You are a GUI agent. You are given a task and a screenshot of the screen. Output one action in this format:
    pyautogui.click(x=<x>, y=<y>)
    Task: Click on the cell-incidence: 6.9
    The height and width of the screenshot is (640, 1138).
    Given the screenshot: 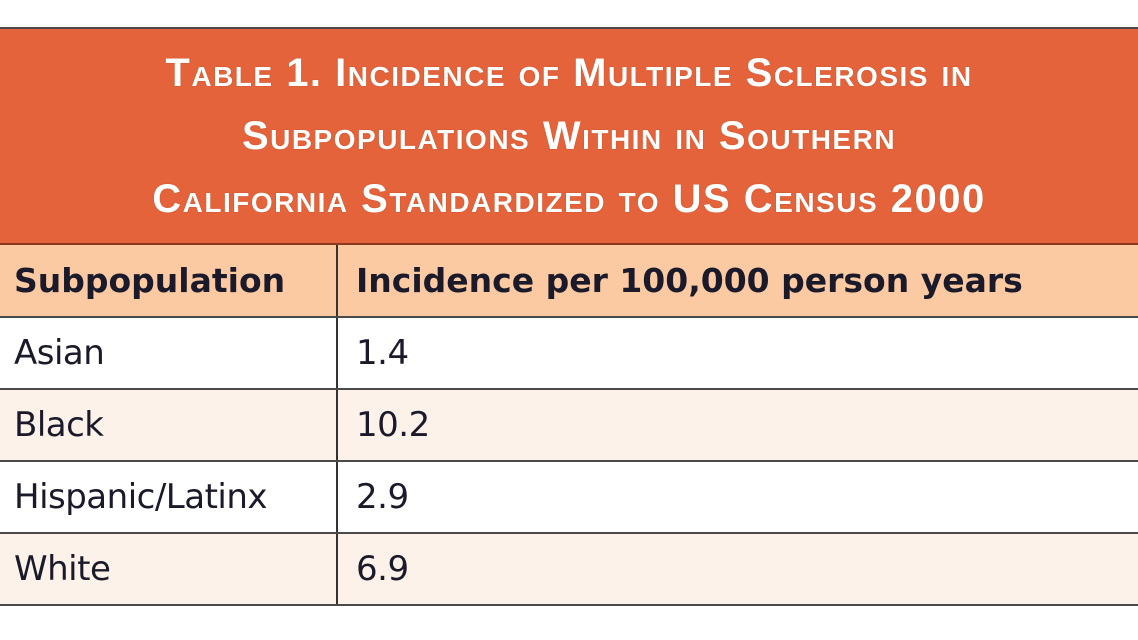 What is the action you would take?
    pyautogui.click(x=737, y=569)
    